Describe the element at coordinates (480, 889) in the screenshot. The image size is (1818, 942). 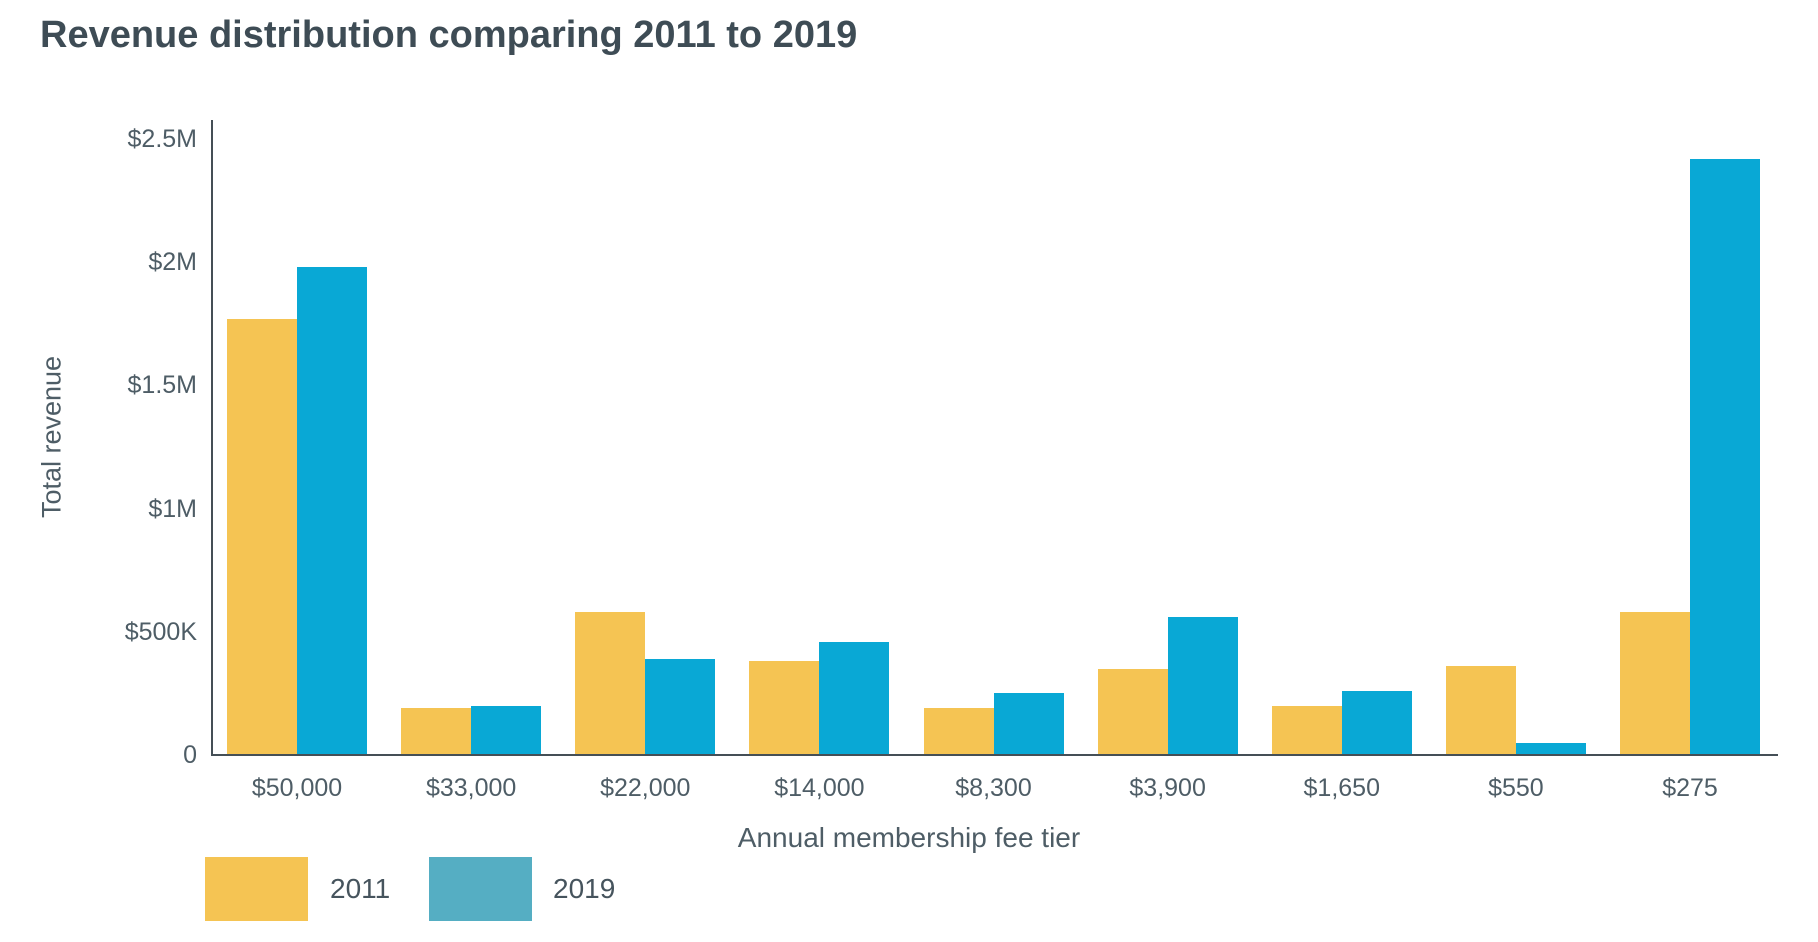
I see `legend-swatch-2019` at that location.